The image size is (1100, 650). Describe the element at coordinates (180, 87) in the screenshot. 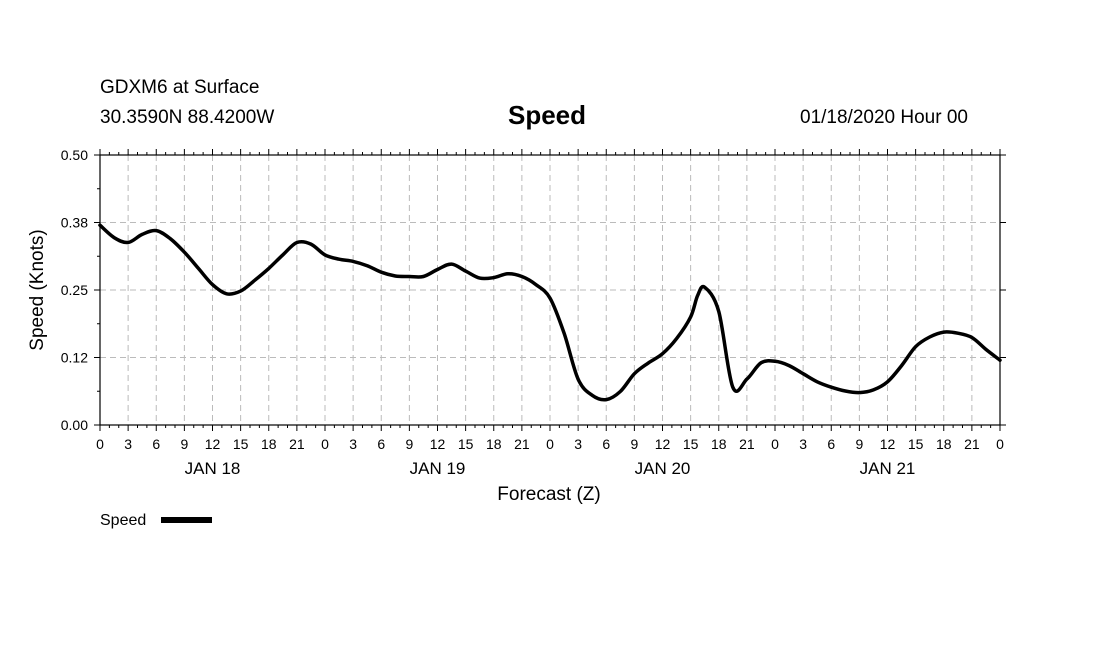

I see `location-line: GDXM6 at Surface` at that location.